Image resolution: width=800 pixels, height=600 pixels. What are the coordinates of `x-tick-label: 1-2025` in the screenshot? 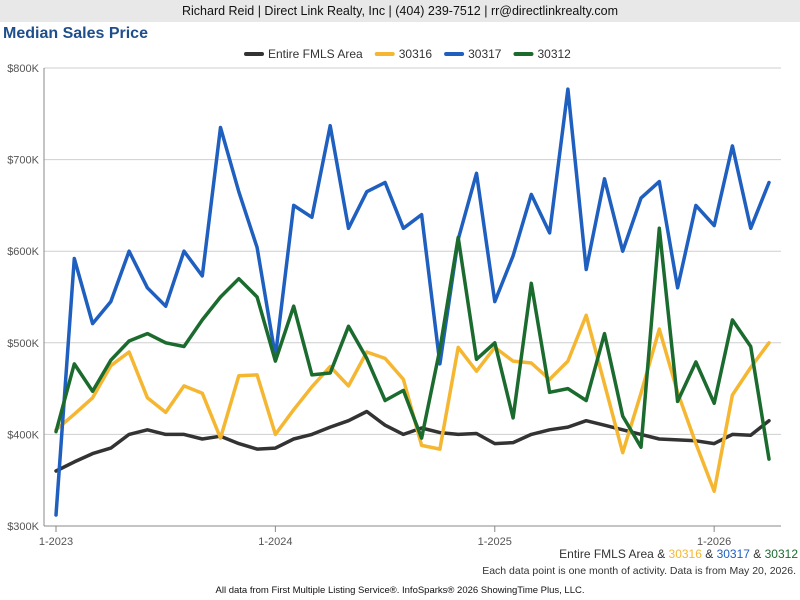 It's located at (495, 542).